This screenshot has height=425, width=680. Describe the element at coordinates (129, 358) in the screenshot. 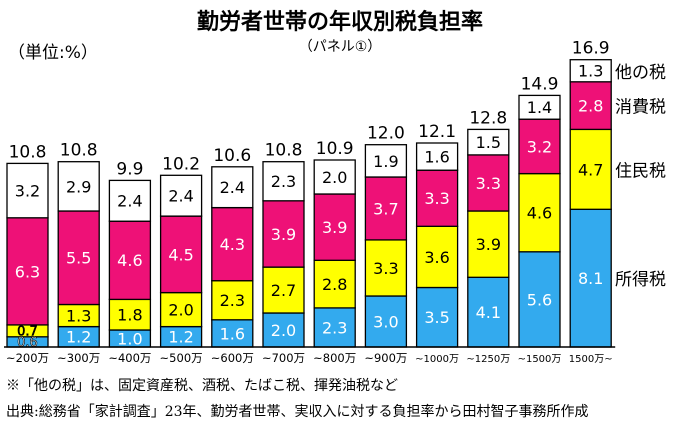

I see `category-label: ~400万` at that location.